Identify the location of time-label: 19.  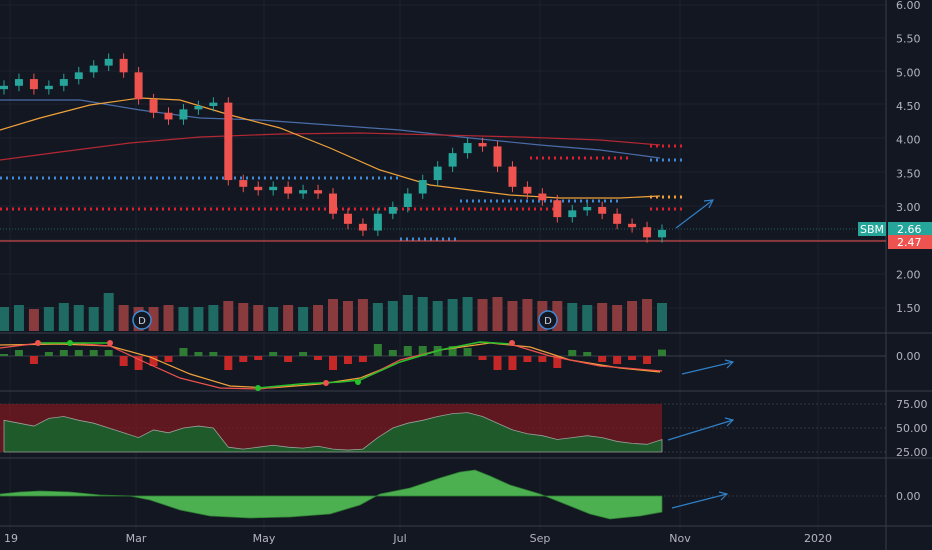
(11, 538).